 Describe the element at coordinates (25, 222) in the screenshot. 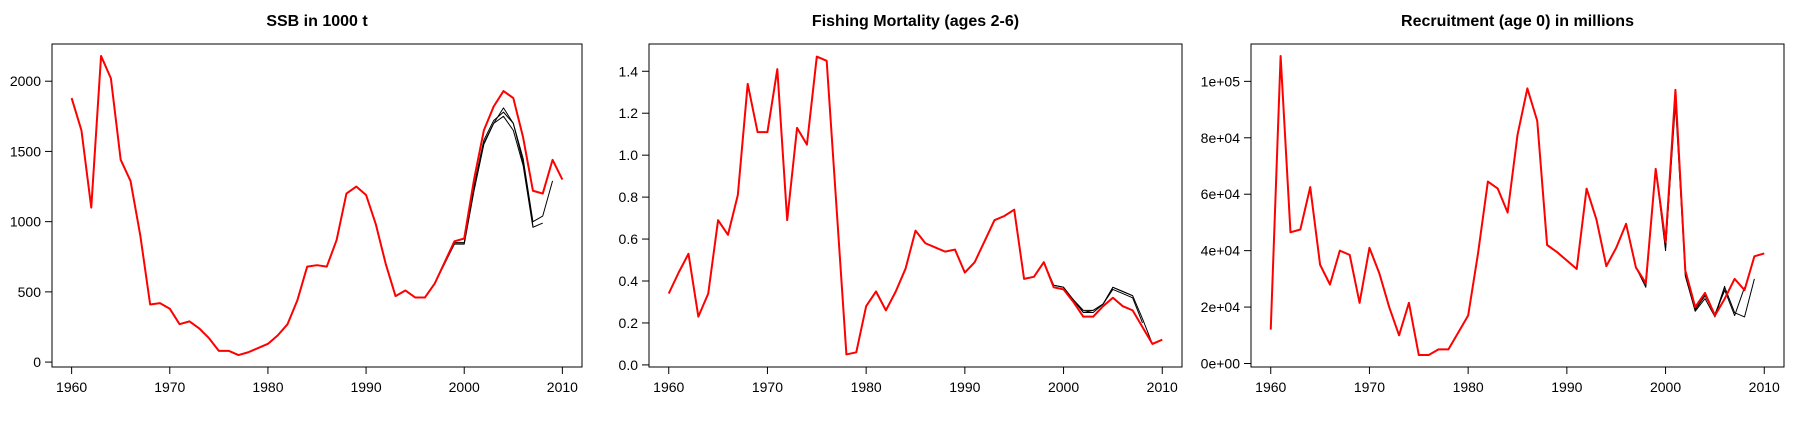

I see `y-tick-label: 1000` at that location.